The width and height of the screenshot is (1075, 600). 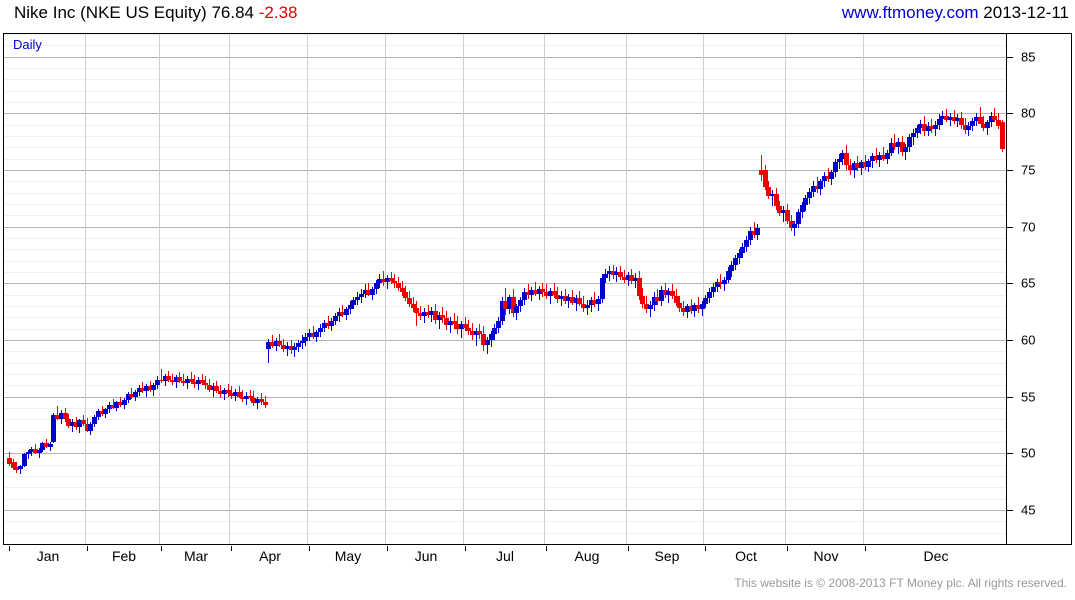 I want to click on last-price: 76.84, so click(x=233, y=12).